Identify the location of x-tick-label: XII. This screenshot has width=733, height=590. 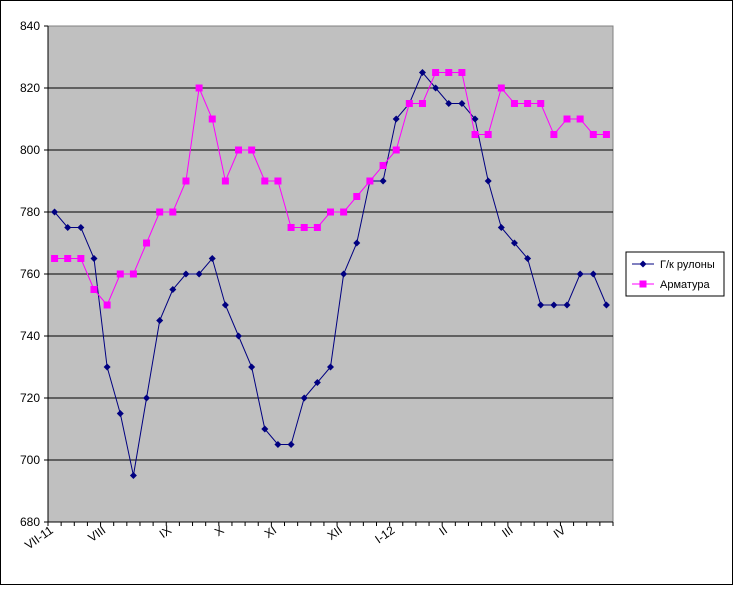
(335, 533).